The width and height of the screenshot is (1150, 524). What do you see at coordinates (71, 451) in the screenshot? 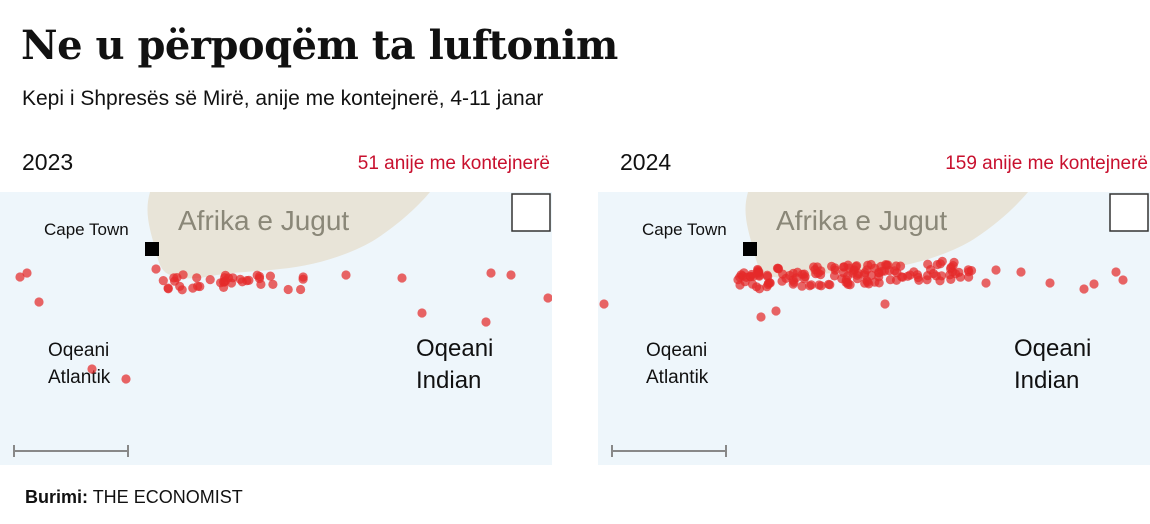
I see `scale-bar` at bounding box center [71, 451].